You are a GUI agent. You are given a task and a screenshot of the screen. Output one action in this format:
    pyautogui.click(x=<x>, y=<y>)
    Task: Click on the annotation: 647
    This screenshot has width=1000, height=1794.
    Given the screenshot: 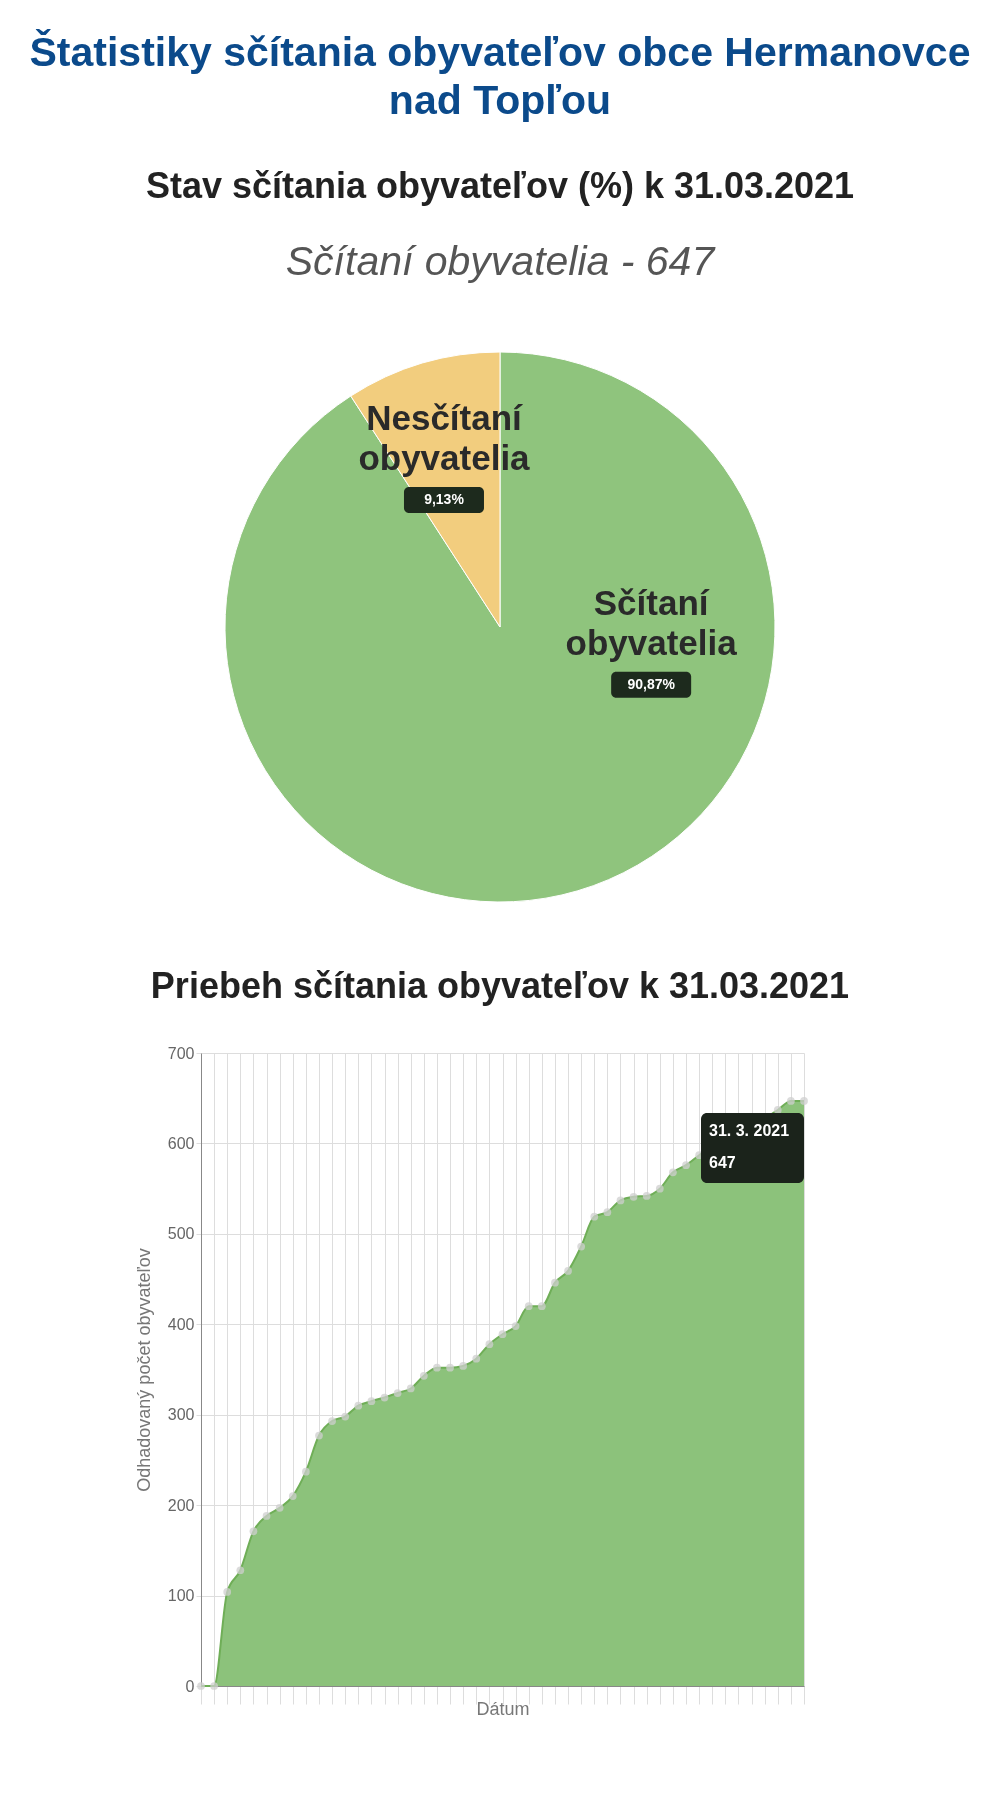 What is the action you would take?
    pyautogui.click(x=722, y=1162)
    